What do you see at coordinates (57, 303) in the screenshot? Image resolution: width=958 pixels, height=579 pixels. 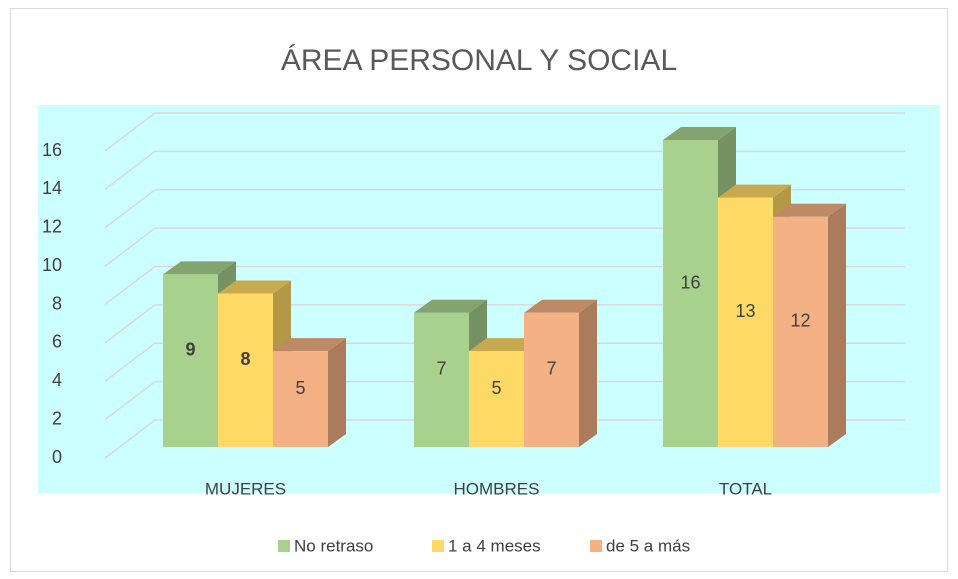 I see `y-tick-label: 8` at bounding box center [57, 303].